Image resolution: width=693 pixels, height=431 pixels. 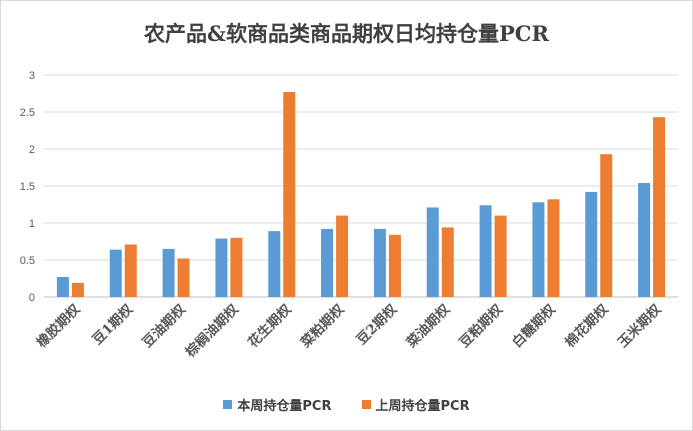 What do you see at coordinates (32, 150) in the screenshot?
I see `y-tick-label: 2` at bounding box center [32, 150].